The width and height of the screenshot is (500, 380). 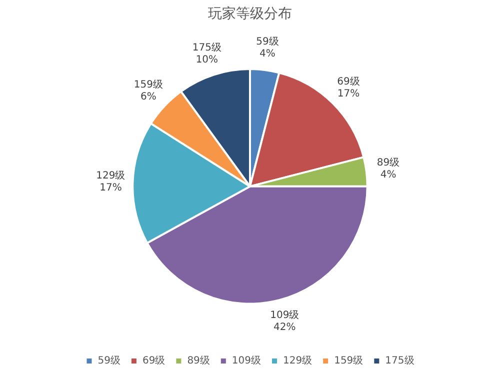 I want to click on legend-label: 69级, so click(x=154, y=360).